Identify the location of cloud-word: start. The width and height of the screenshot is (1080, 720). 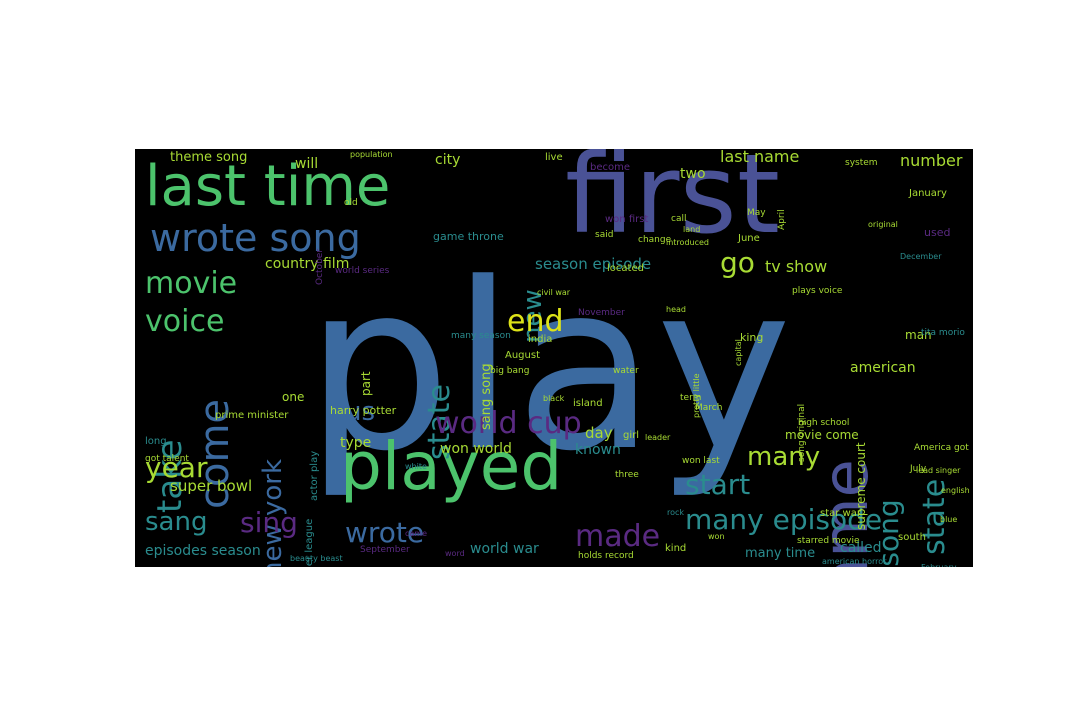
(718, 484).